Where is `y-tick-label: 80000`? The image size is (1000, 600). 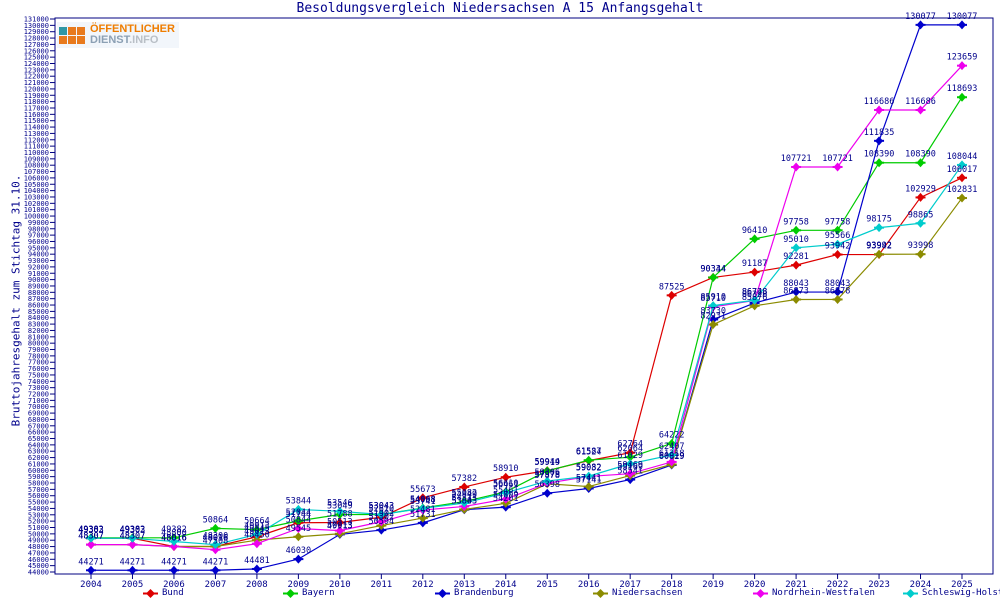 y-tick-label: 80000 is located at coordinates (38, 344).